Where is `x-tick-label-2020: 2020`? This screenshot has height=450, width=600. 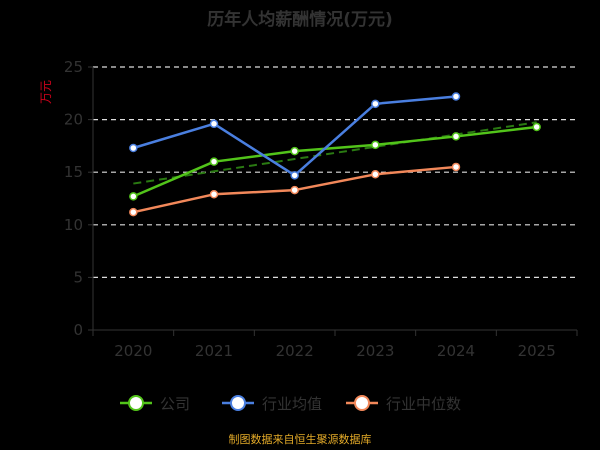
x-tick-label-2020: 2020 is located at coordinates (133, 351).